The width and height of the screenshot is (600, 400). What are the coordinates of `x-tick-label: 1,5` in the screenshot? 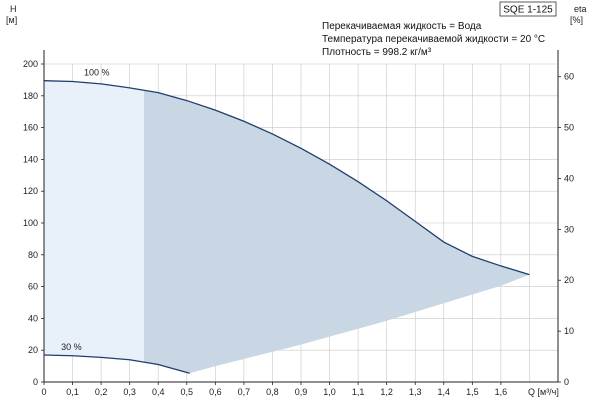 It's located at (472, 392).